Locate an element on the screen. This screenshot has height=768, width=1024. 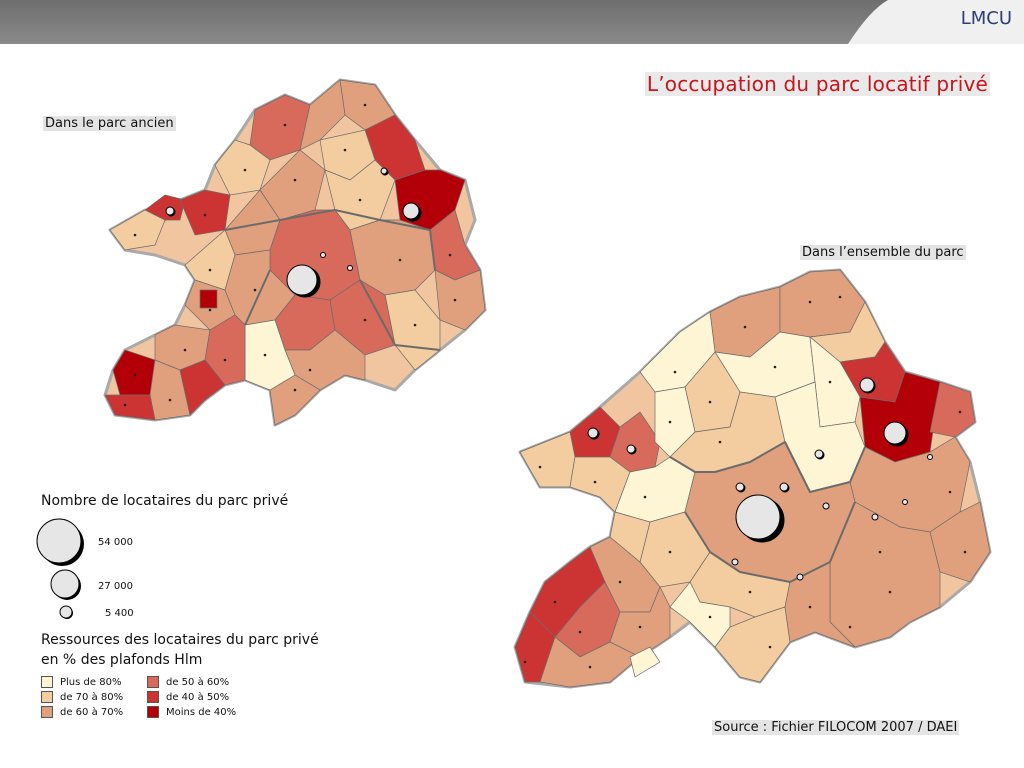
legend-class-label: de 70 à 80% is located at coordinates (92, 697).